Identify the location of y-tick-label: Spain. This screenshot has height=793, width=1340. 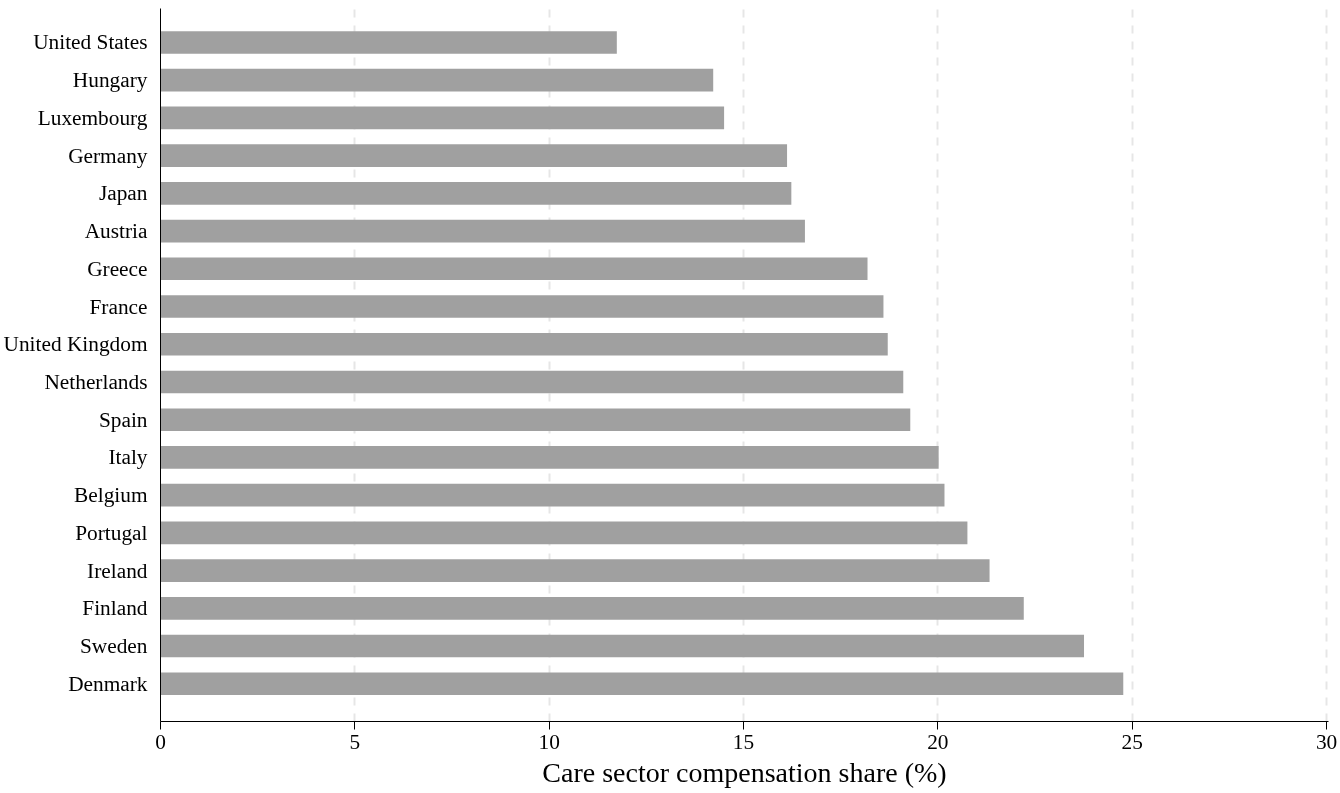
(123, 419).